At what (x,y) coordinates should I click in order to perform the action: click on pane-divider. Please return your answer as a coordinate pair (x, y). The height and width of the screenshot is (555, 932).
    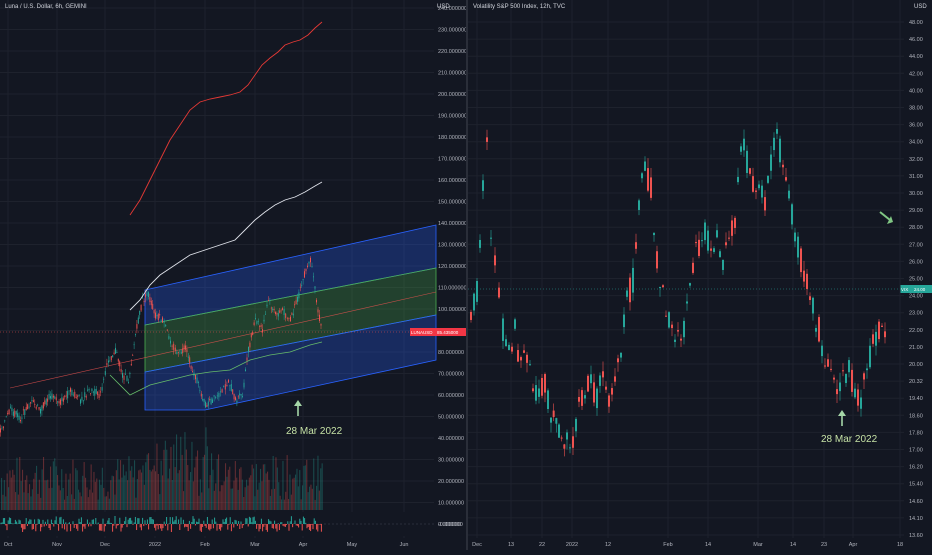
    Looking at the image, I should click on (467, 275).